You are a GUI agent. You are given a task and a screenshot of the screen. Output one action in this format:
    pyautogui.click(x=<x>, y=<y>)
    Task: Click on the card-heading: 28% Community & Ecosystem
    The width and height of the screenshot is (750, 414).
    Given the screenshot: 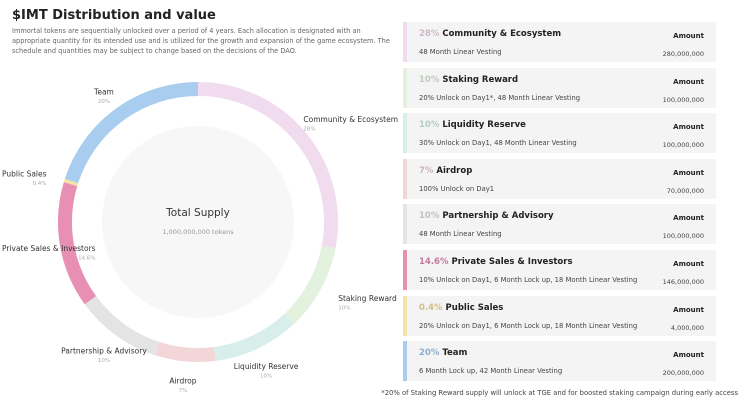 What is the action you would take?
    pyautogui.click(x=490, y=34)
    